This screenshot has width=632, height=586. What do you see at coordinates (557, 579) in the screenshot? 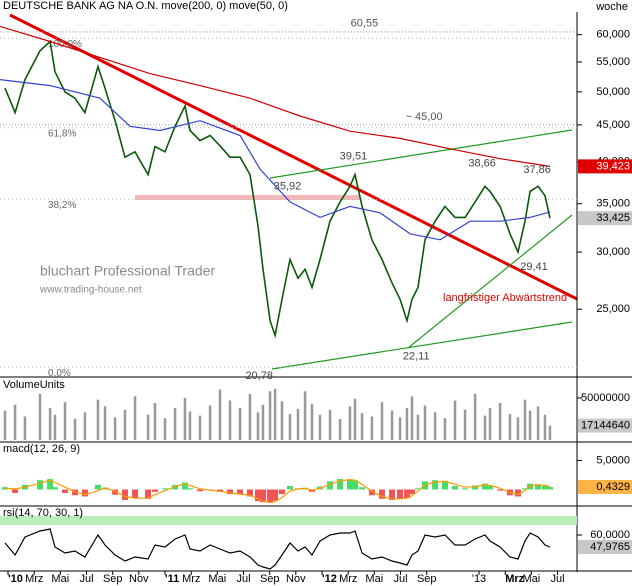
I see `x-tick-label: Jul` at bounding box center [557, 579].